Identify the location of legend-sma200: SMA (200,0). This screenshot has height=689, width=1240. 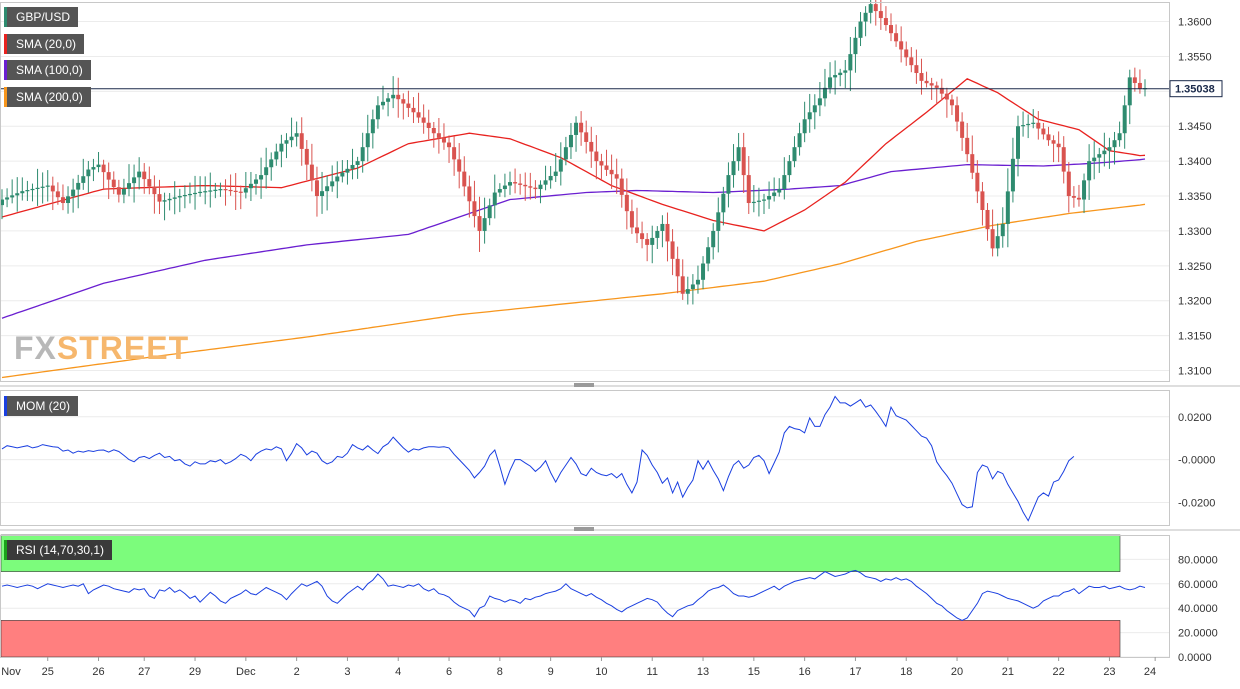
(47, 97).